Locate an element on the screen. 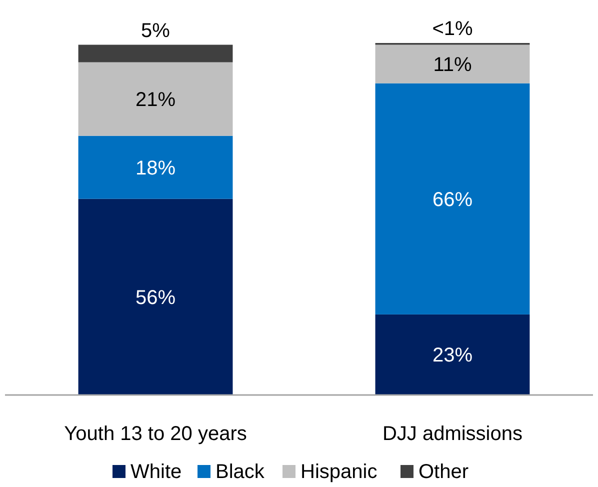 Image resolution: width=598 pixels, height=487 pixels. data-label: 21% is located at coordinates (156, 100).